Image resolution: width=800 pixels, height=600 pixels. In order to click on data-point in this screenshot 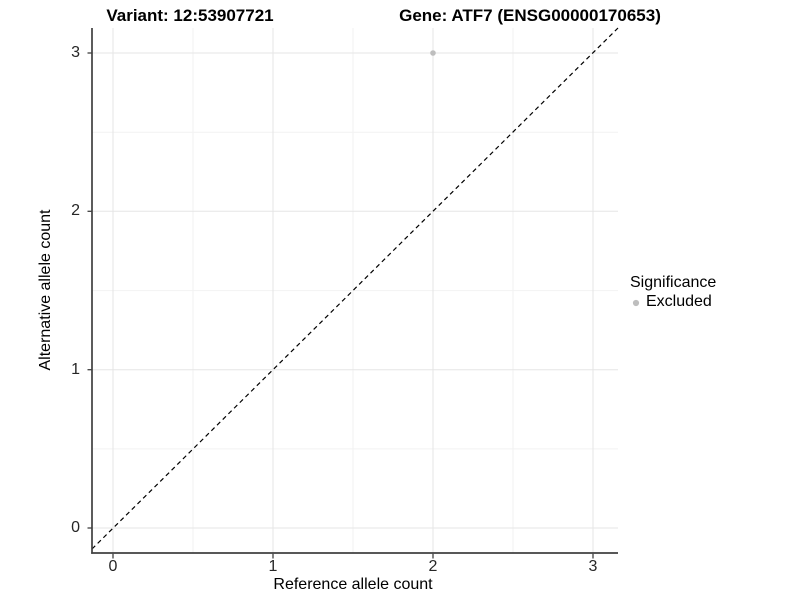, I will do `click(433, 53)`.